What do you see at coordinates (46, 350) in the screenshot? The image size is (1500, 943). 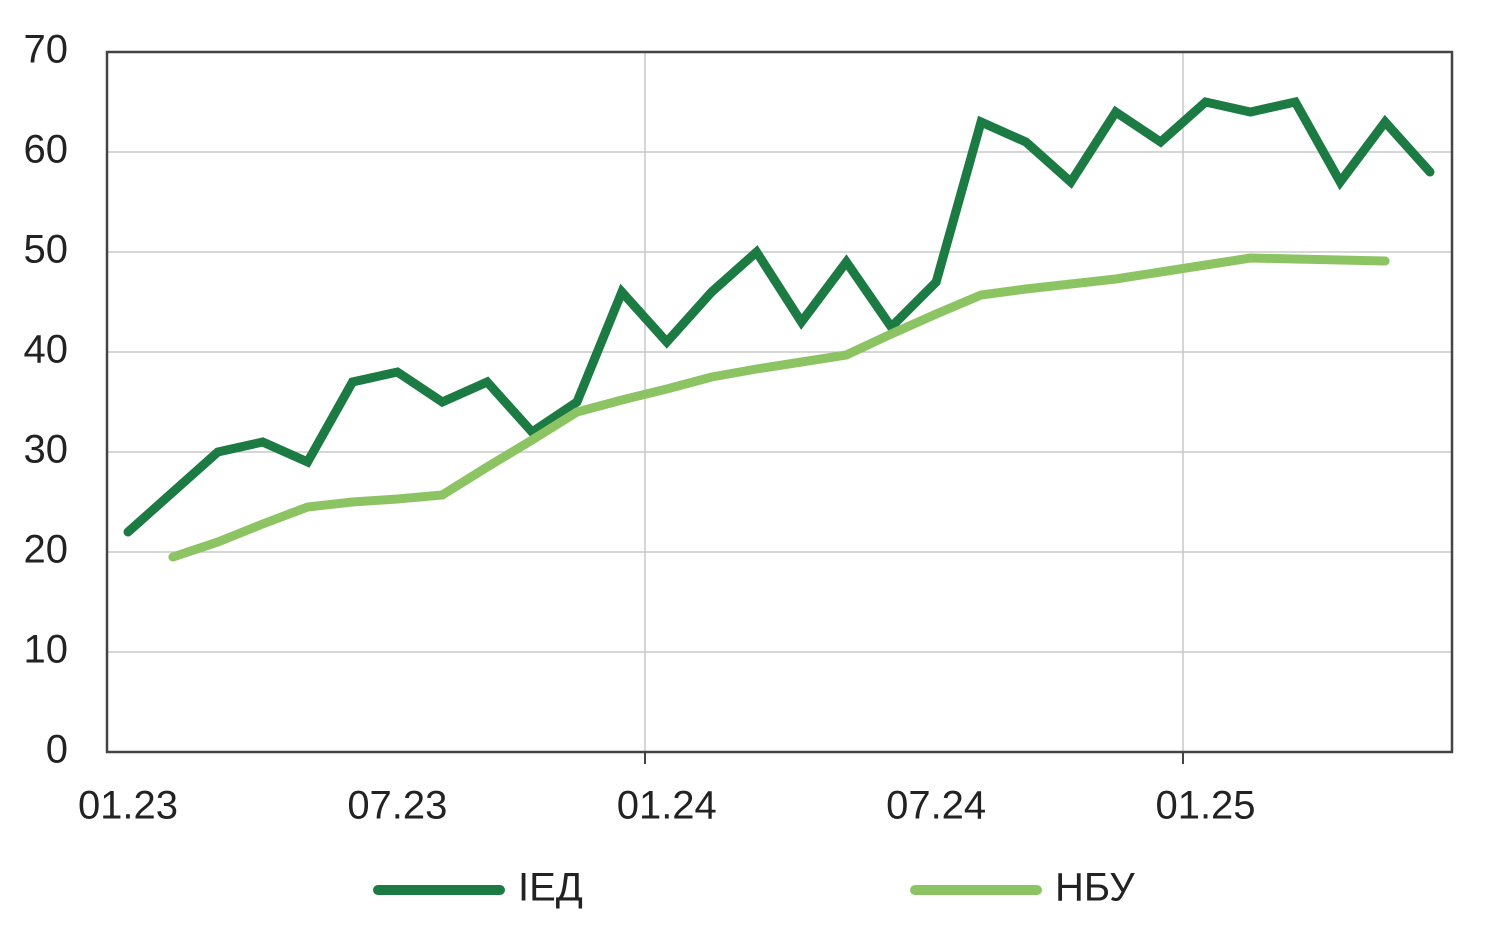 I see `y-tick-label: 40` at bounding box center [46, 350].